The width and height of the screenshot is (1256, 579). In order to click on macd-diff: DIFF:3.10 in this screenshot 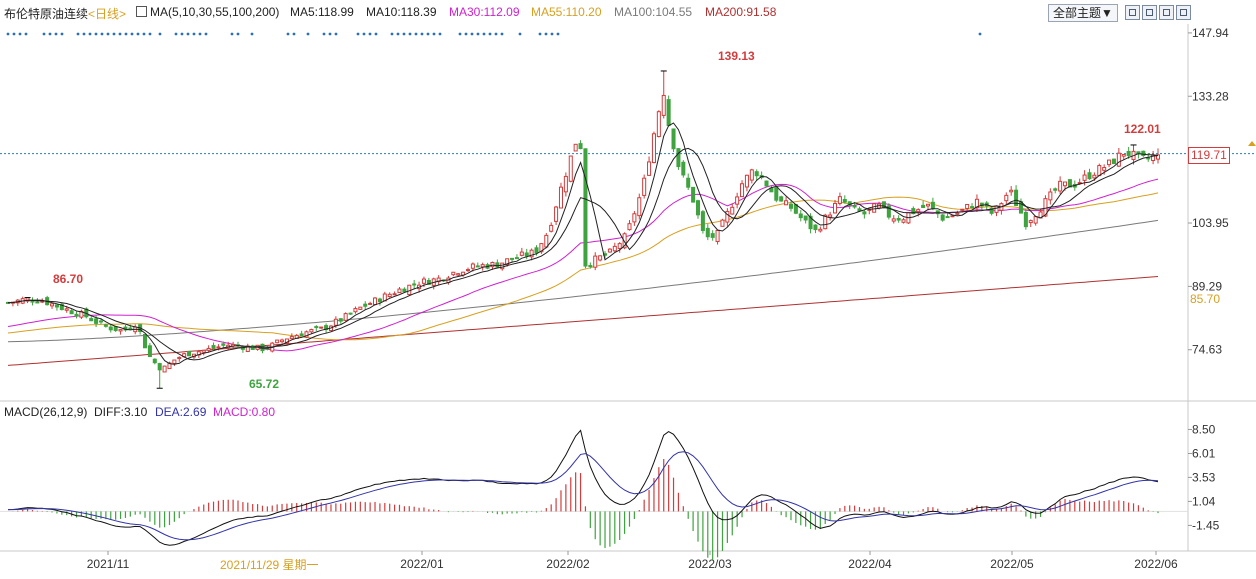, I will do `click(121, 412)`.